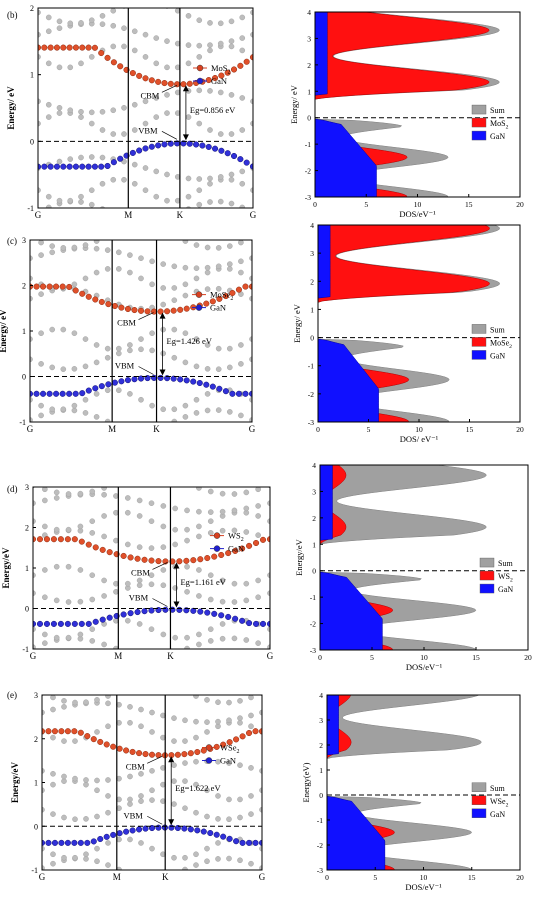 The width and height of the screenshot is (550, 900). I want to click on dos-legend-label: MoSe2, so click(501, 344).